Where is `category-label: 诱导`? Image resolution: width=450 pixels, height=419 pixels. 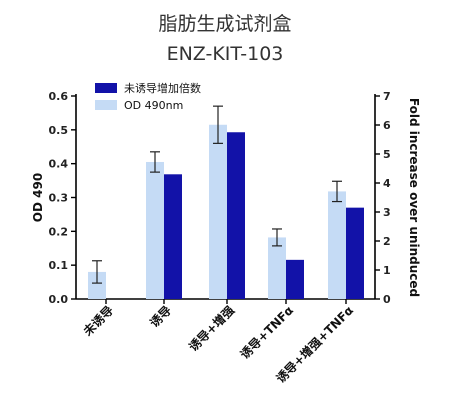
category-label: 诱导 is located at coordinates (161, 317).